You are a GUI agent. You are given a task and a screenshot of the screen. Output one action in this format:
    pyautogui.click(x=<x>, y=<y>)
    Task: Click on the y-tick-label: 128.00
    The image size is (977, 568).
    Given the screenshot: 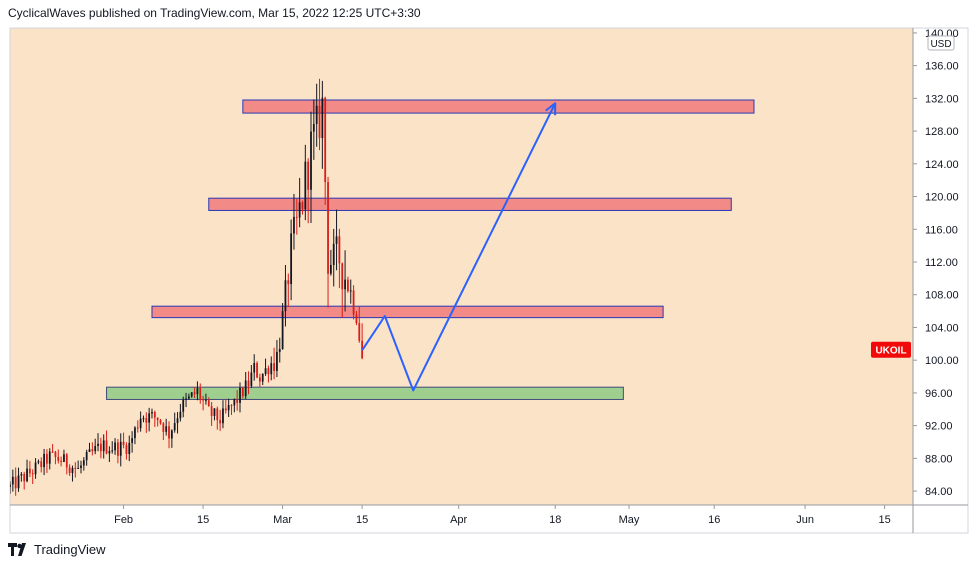 What is the action you would take?
    pyautogui.click(x=942, y=132)
    